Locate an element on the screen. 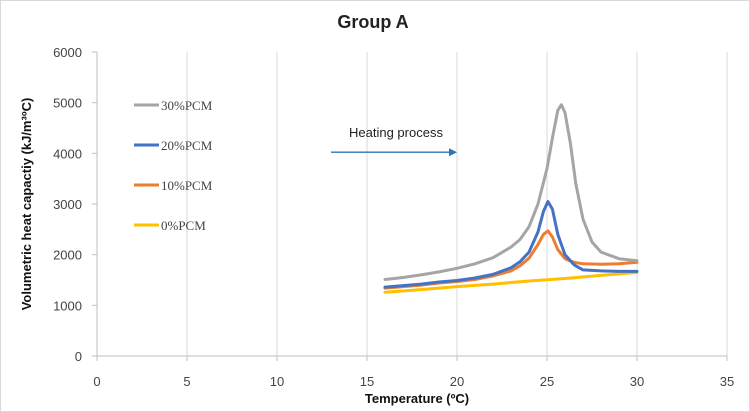  y-tick-label: 3000 is located at coordinates (67, 204).